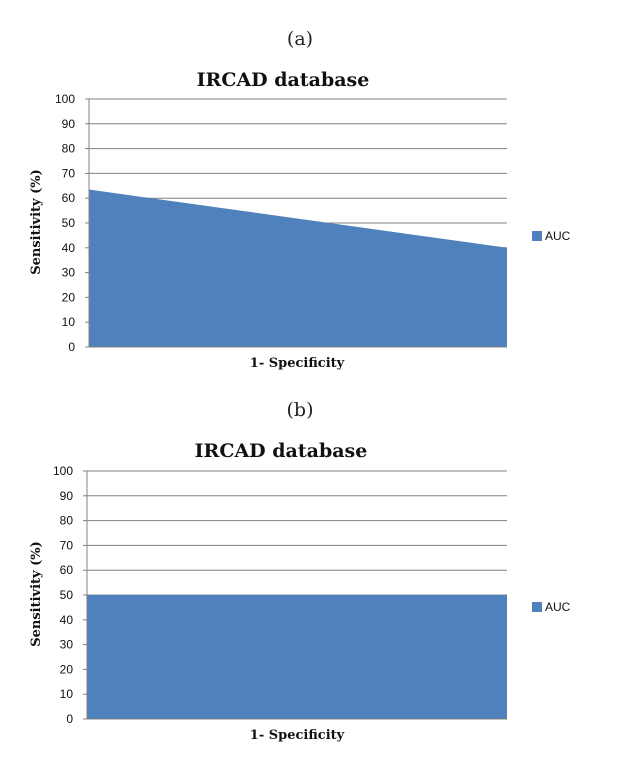 The width and height of the screenshot is (628, 771). I want to click on chart-b-y-tick-label: 20, so click(67, 669).